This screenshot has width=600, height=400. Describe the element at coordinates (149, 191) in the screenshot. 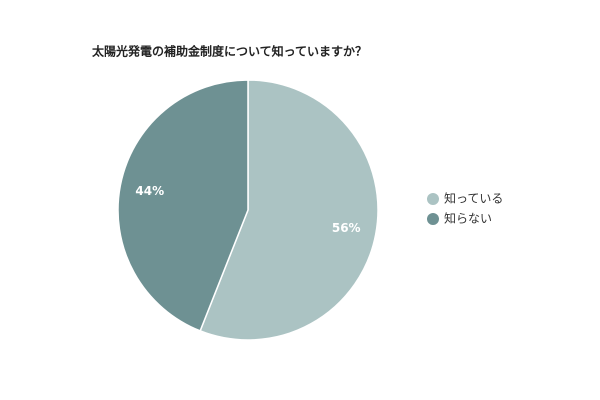

I see `data-label: 44%` at that location.